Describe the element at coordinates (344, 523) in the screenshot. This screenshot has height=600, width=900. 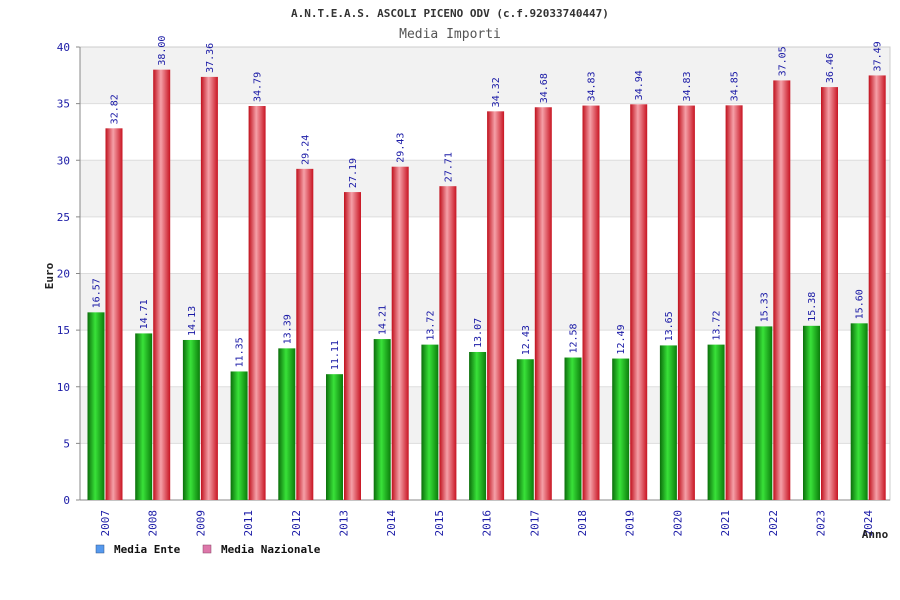
I see `x-tick-label: 2013` at that location.